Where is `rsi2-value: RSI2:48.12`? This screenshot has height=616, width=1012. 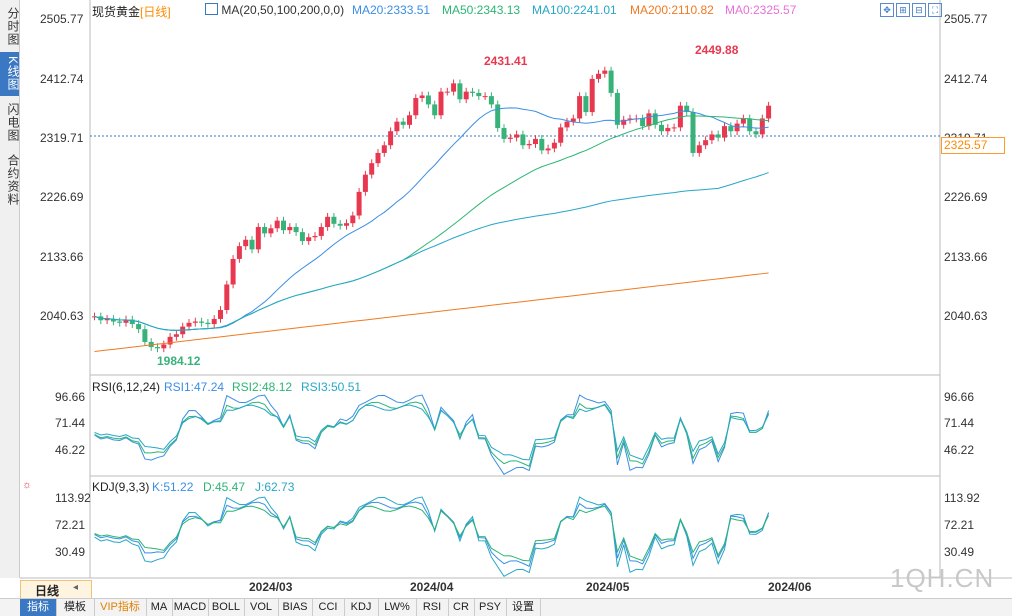 rsi2-value: RSI2:48.12 is located at coordinates (262, 387).